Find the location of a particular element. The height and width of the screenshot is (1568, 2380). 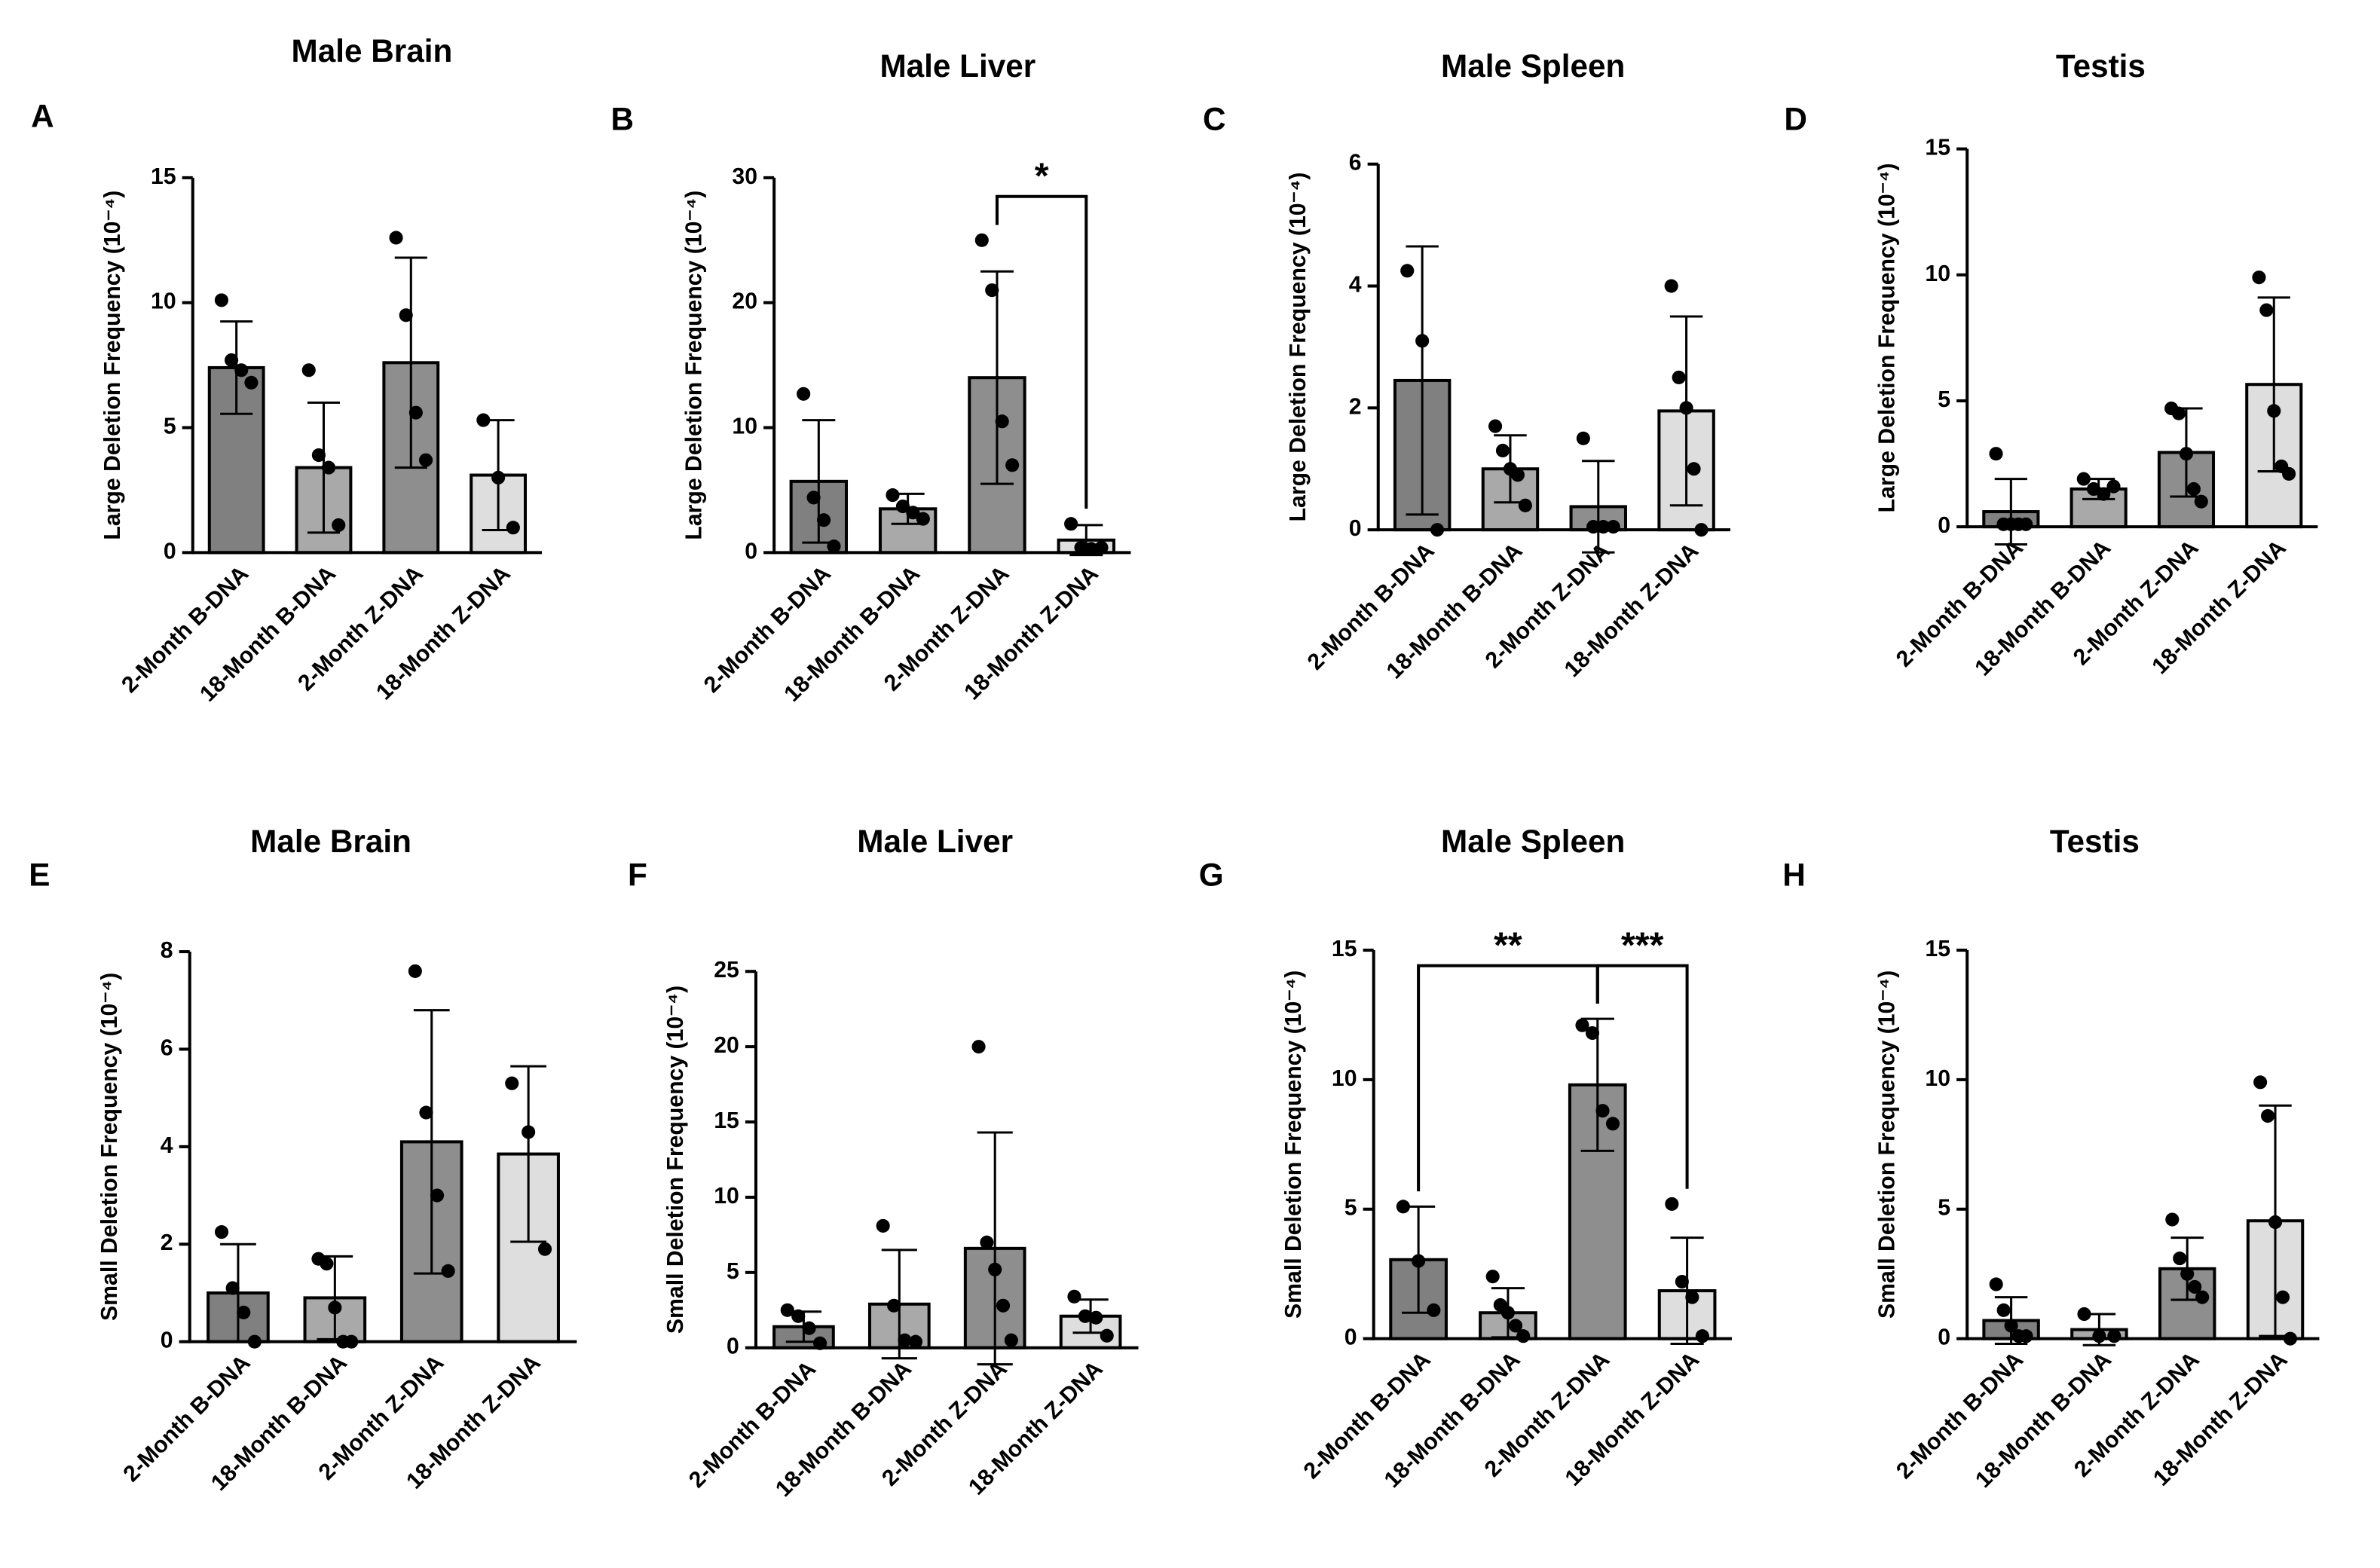

panel-letter: E is located at coordinates (39, 875).